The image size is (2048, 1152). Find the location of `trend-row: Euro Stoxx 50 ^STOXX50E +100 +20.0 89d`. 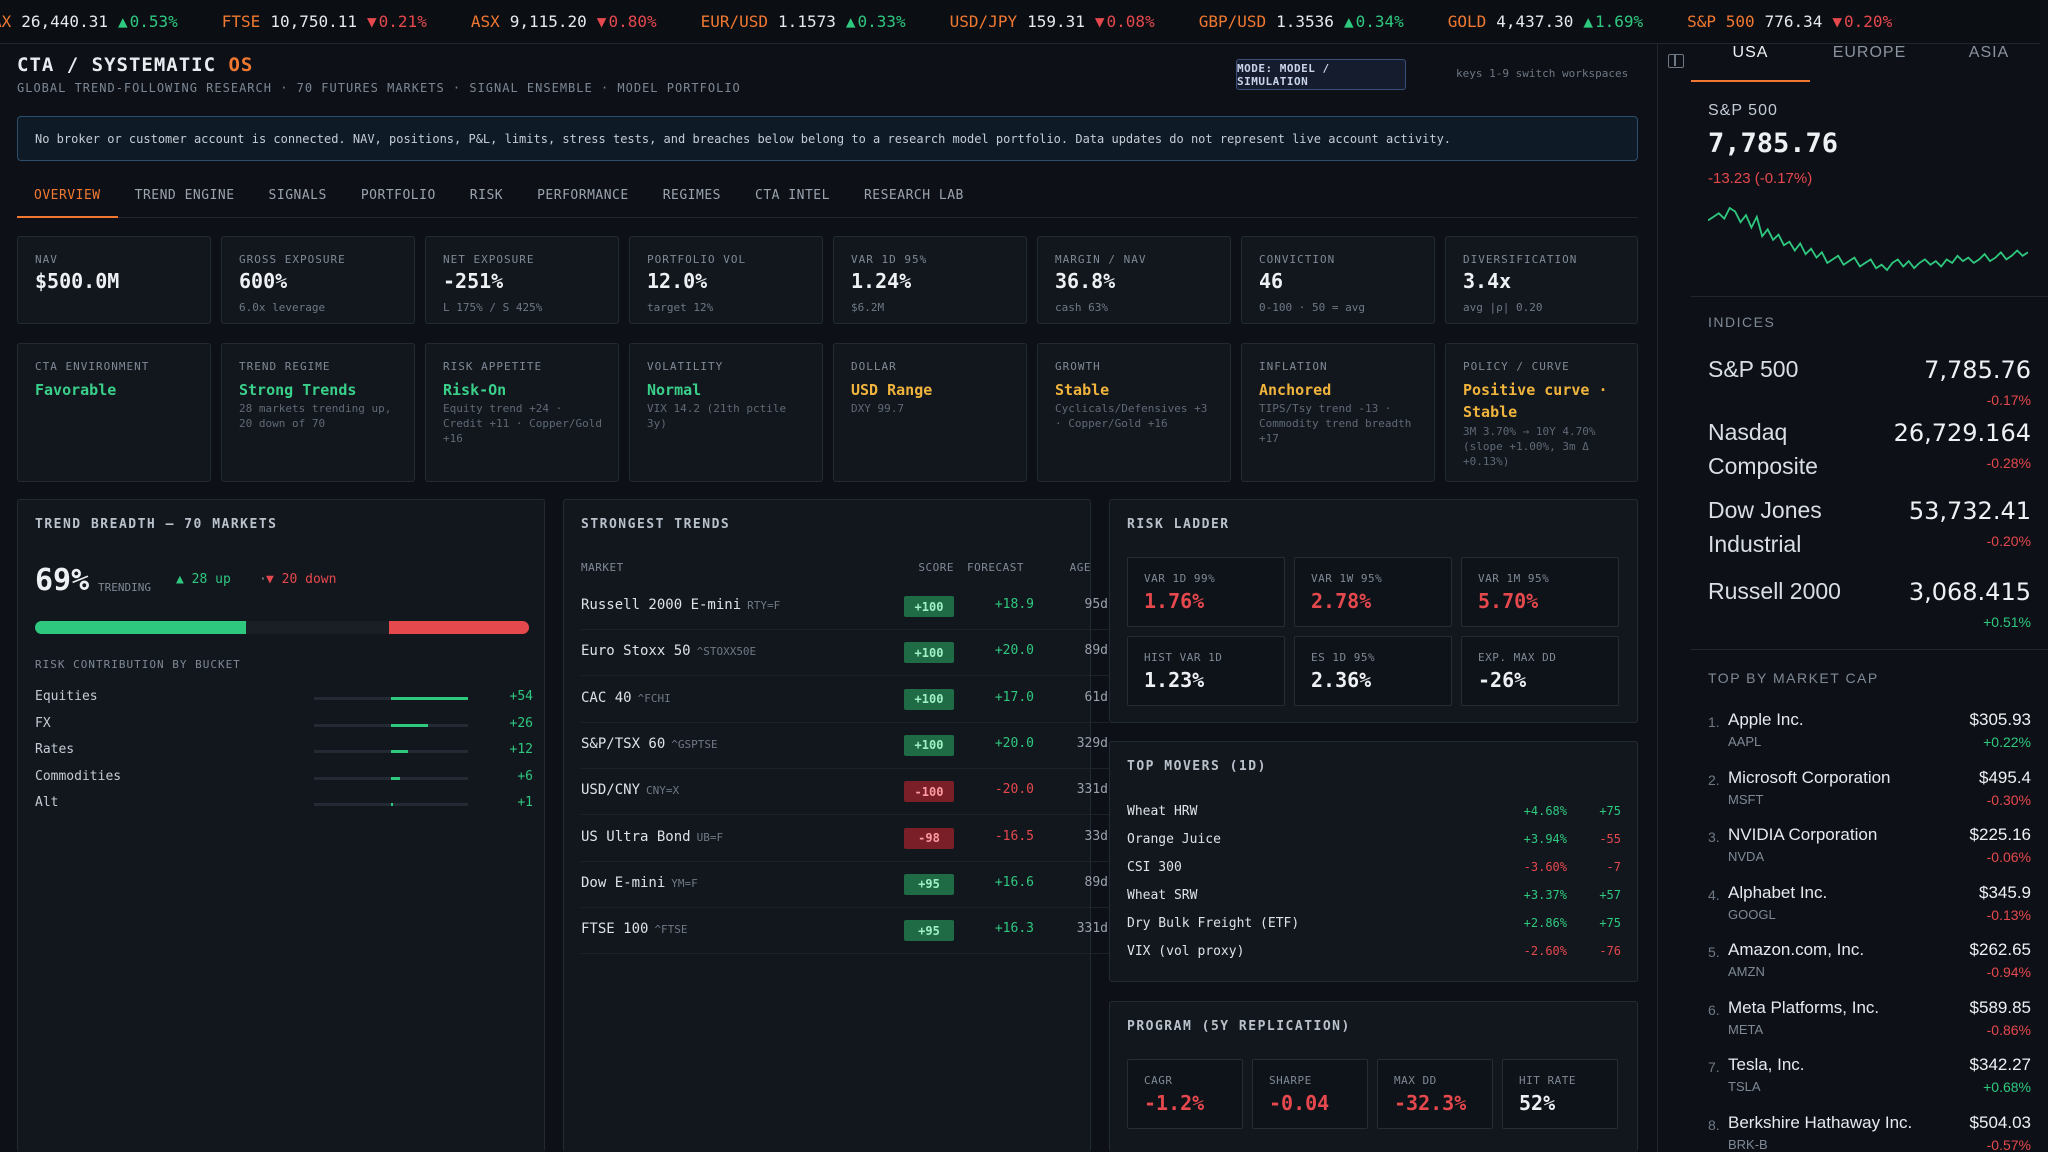

trend-row: Euro Stoxx 50 ^STOXX50E +100 +20.0 89d is located at coordinates (845, 653).